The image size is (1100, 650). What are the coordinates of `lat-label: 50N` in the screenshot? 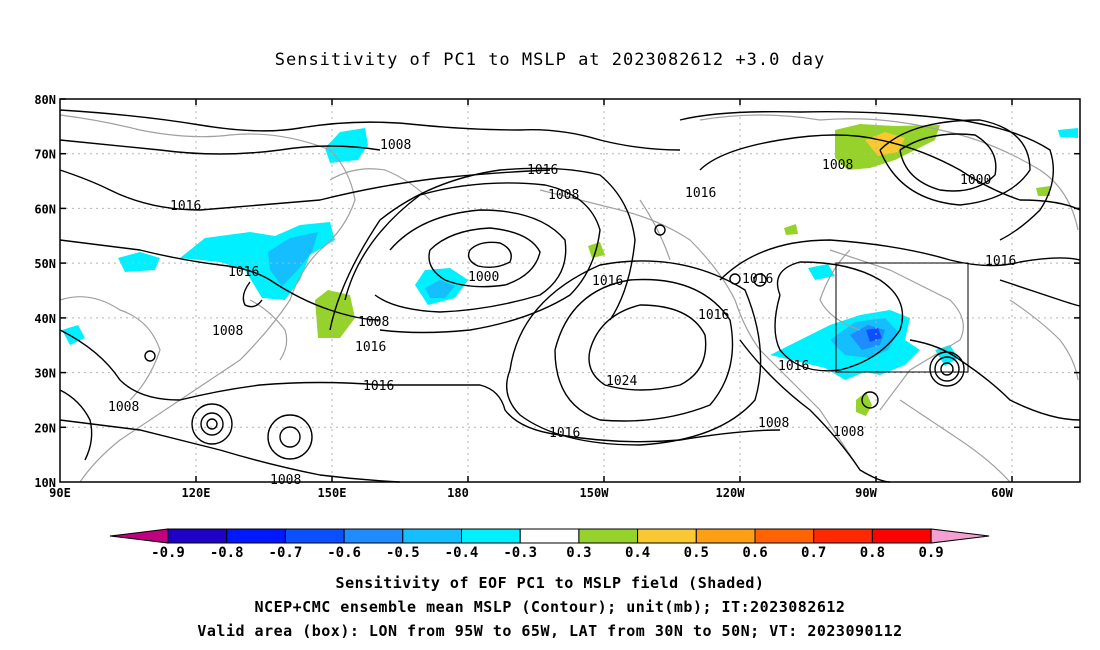 It's located at (45, 264).